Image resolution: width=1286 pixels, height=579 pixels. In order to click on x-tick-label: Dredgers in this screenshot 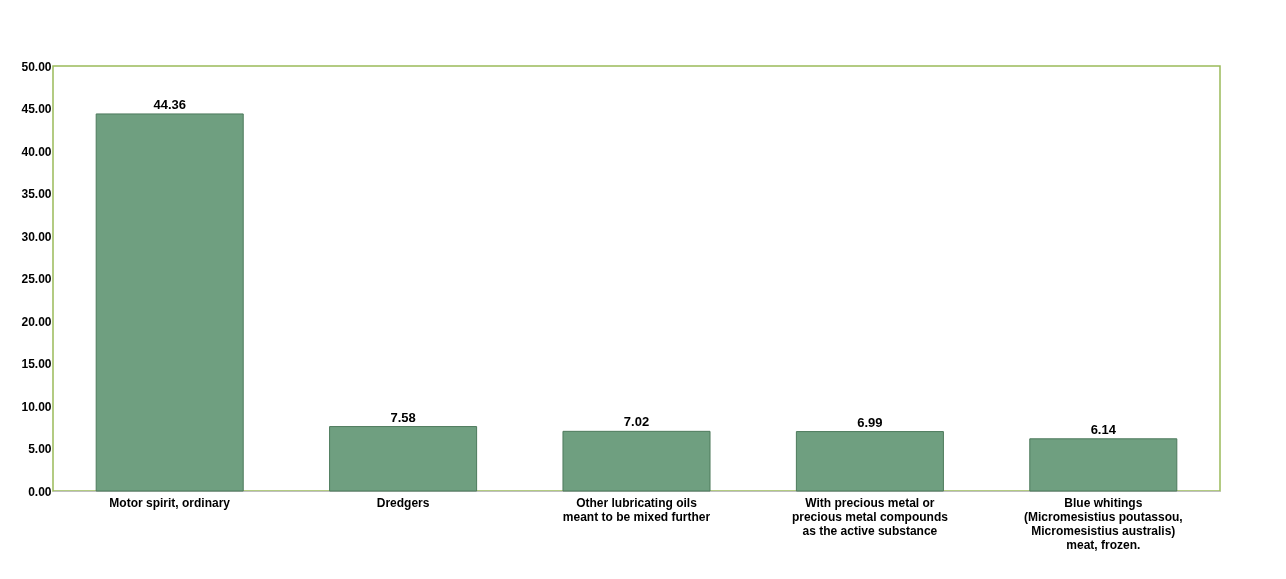, I will do `click(403, 502)`.